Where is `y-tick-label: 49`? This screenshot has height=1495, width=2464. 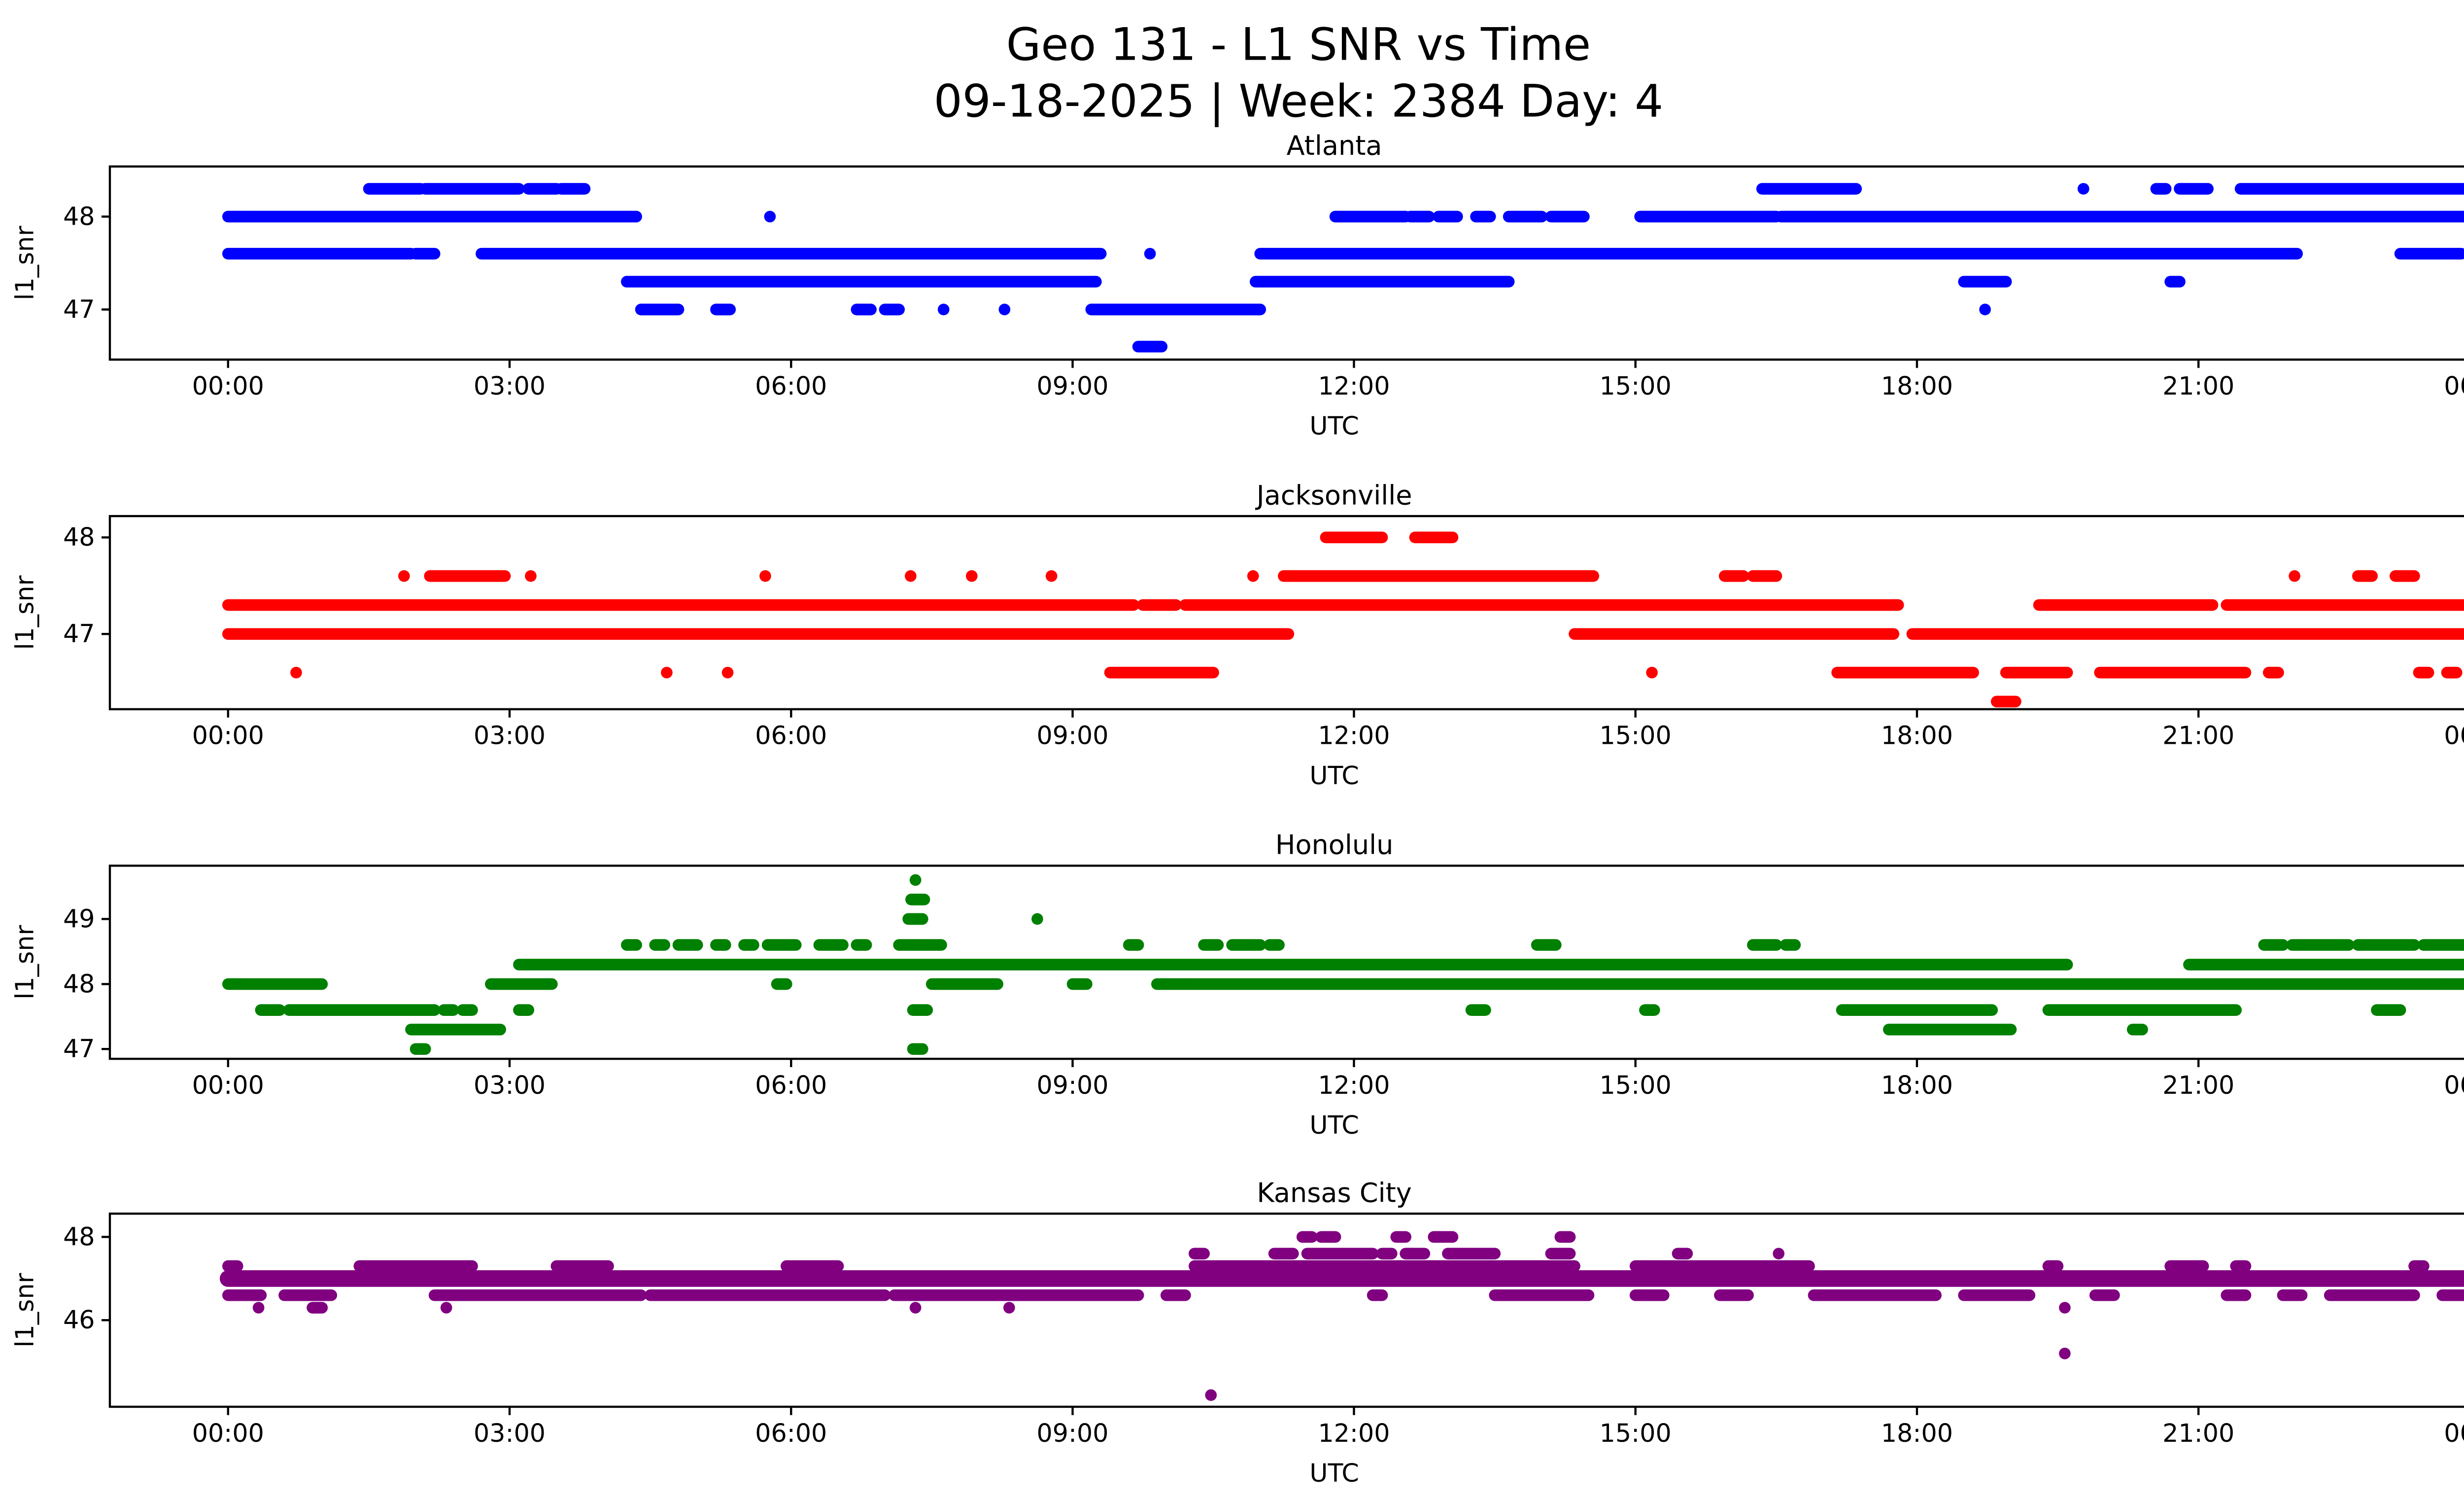 y-tick-label: 49 is located at coordinates (79, 918).